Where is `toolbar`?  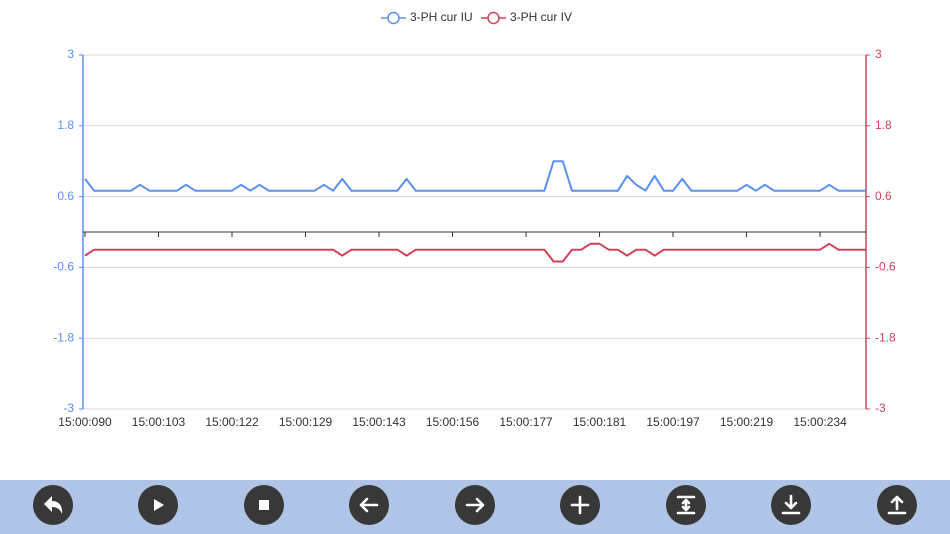 toolbar is located at coordinates (475, 507).